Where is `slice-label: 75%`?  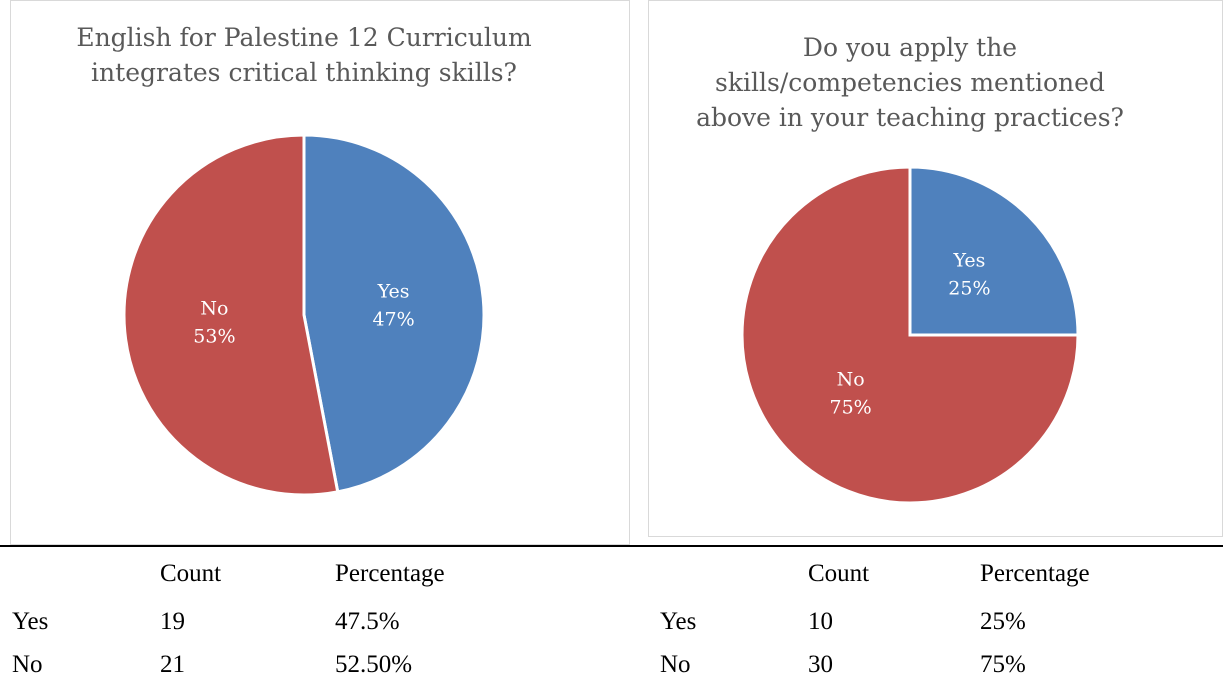
slice-label: 75% is located at coordinates (850, 407).